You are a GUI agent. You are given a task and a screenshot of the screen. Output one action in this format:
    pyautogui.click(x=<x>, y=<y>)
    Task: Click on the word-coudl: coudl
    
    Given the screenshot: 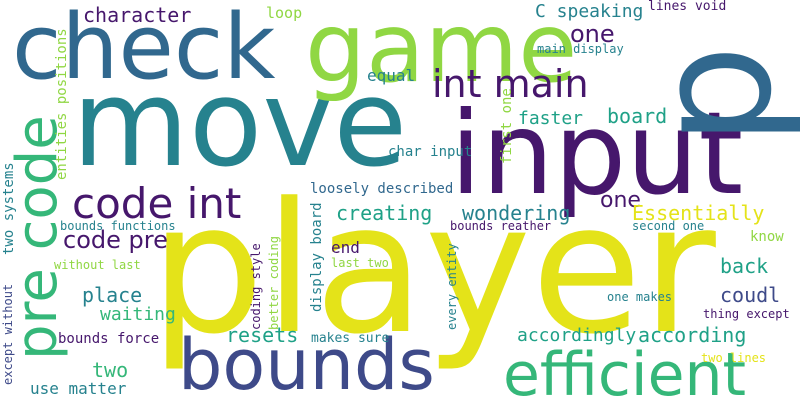 What is the action you would take?
    pyautogui.click(x=750, y=295)
    